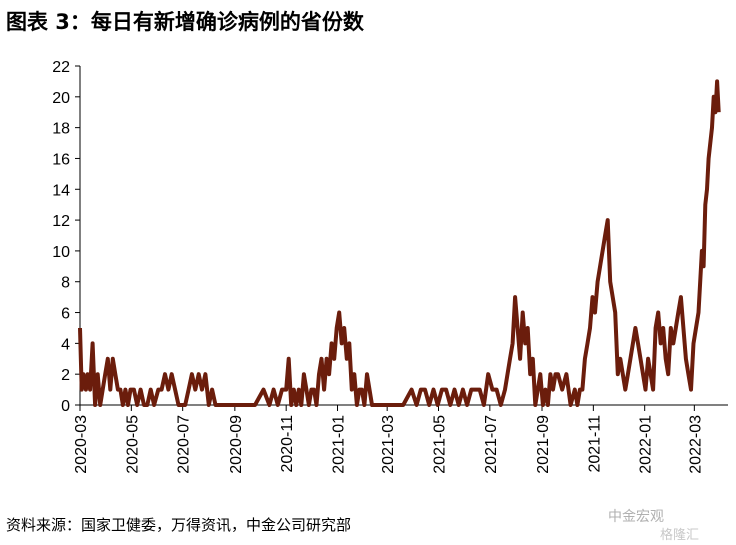 This screenshot has height=545, width=736. What do you see at coordinates (636, 517) in the screenshot?
I see `watermark: 中金宏观` at bounding box center [636, 517].